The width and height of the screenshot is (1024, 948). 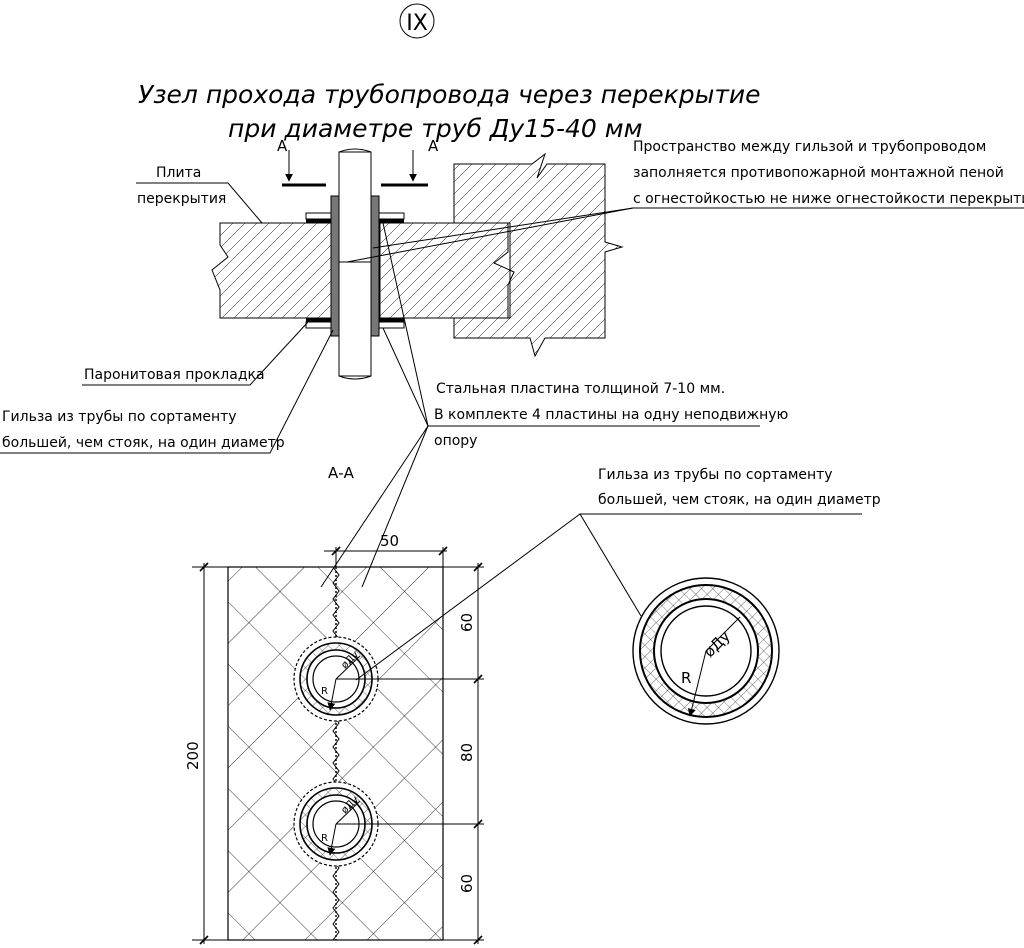 I want to click on dimension-chain-right: 60 80 60, so click(x=463, y=753).